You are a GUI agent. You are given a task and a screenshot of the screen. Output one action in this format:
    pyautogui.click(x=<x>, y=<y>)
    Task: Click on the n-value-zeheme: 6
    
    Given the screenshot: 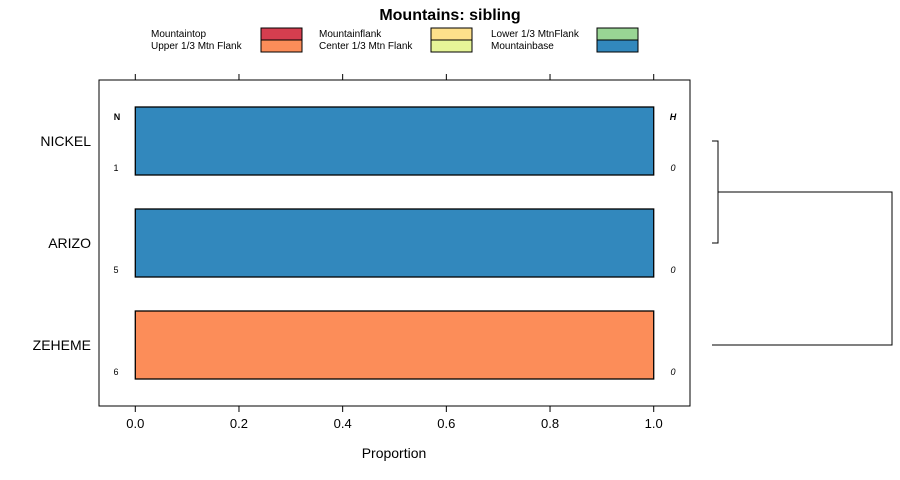 What is the action you would take?
    pyautogui.click(x=115, y=372)
    